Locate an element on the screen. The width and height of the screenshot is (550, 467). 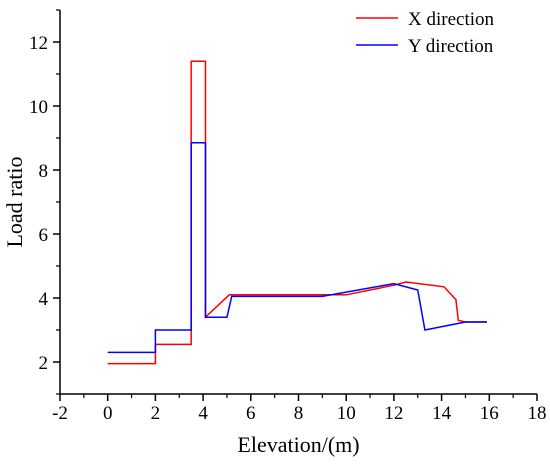
x-tick-label: 16 is located at coordinates (489, 413).